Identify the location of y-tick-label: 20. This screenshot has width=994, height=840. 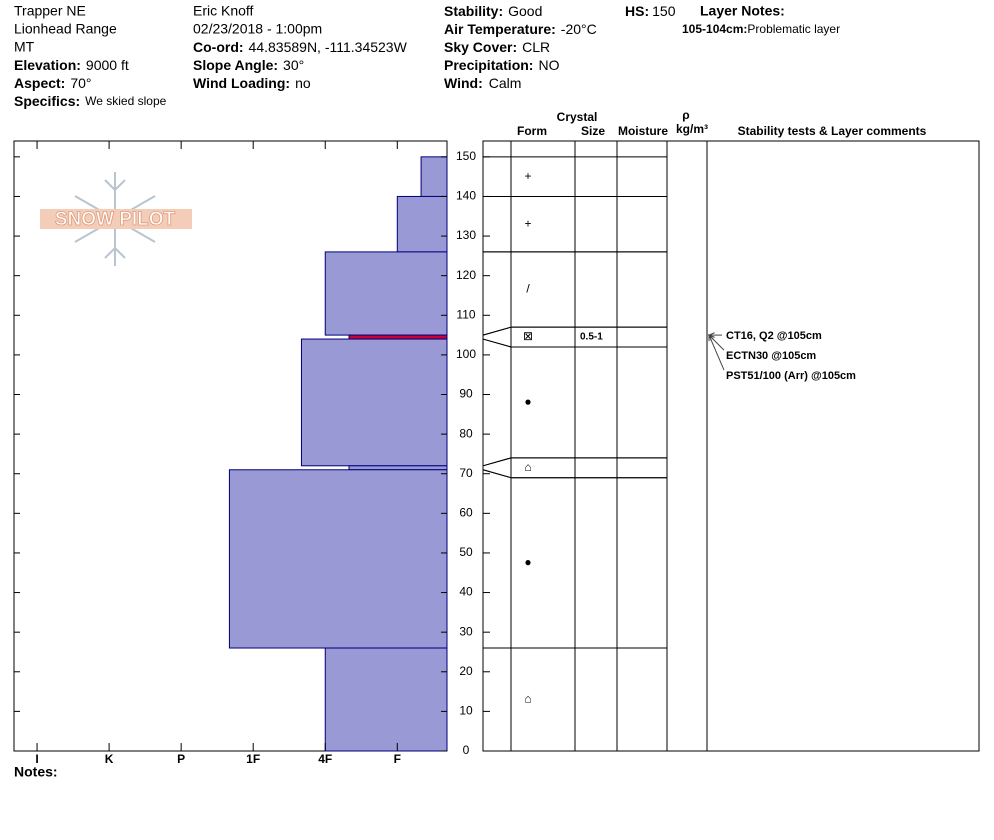
(466, 671).